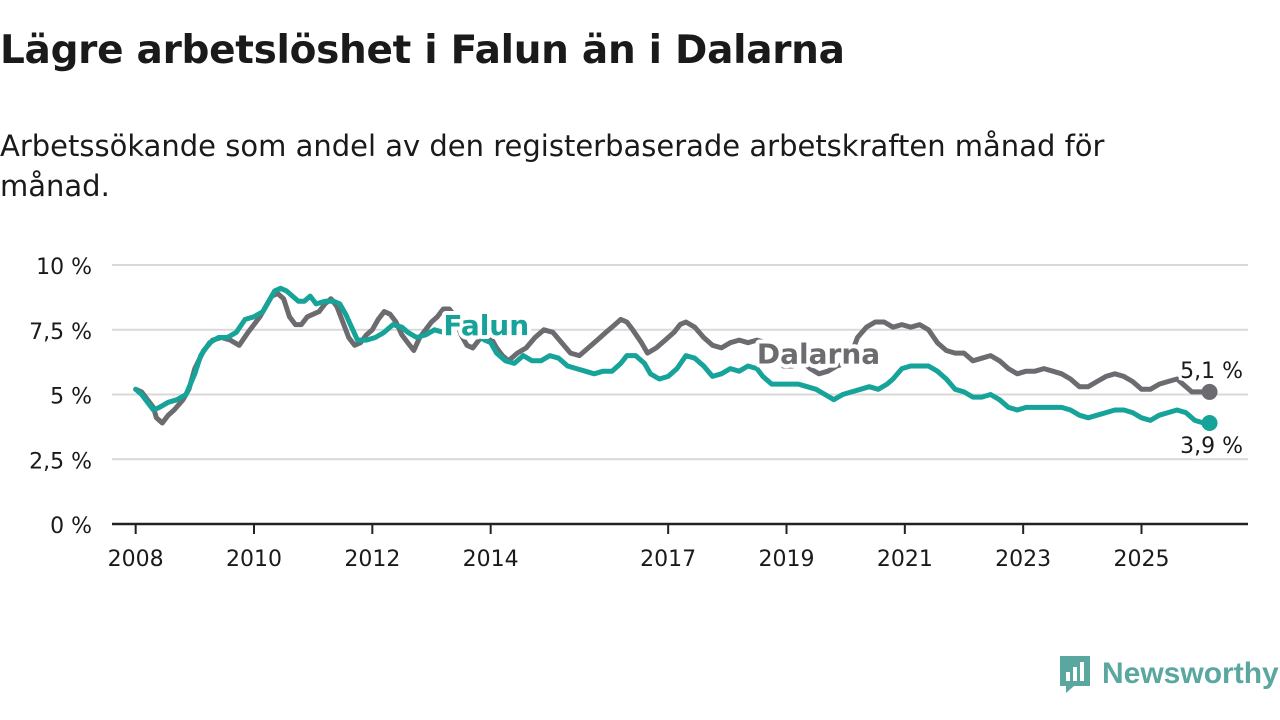 Image resolution: width=1280 pixels, height=720 pixels. I want to click on brand-name: Newsworthy, so click(1190, 673).